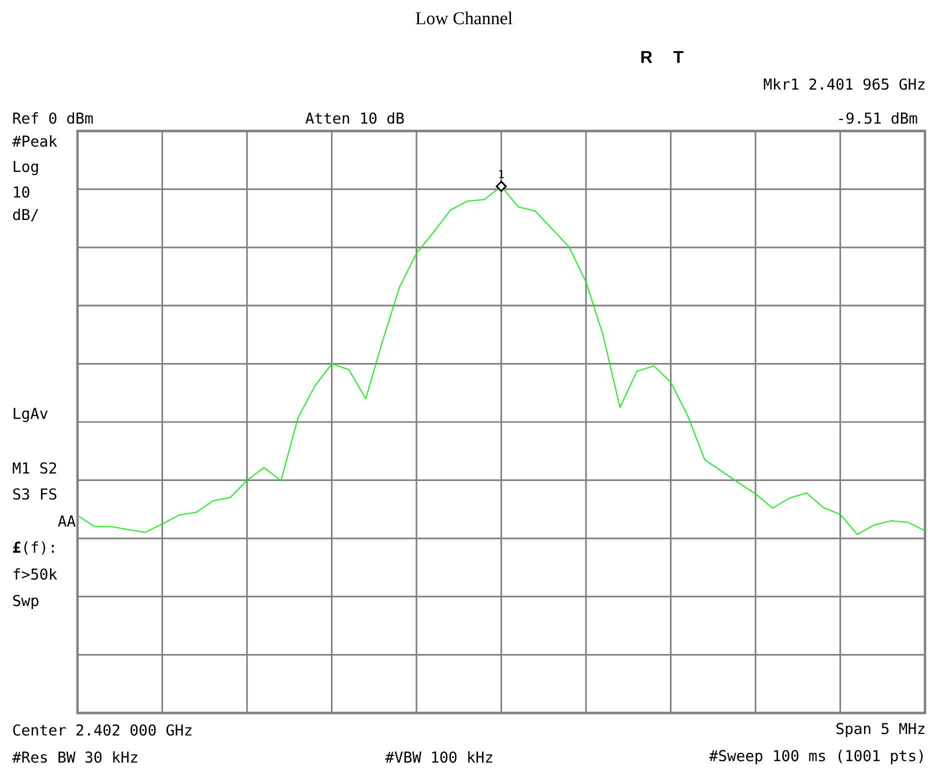 The width and height of the screenshot is (928, 769). I want to click on text: #Sweep 100 ms (1001 pts), so click(816, 757).